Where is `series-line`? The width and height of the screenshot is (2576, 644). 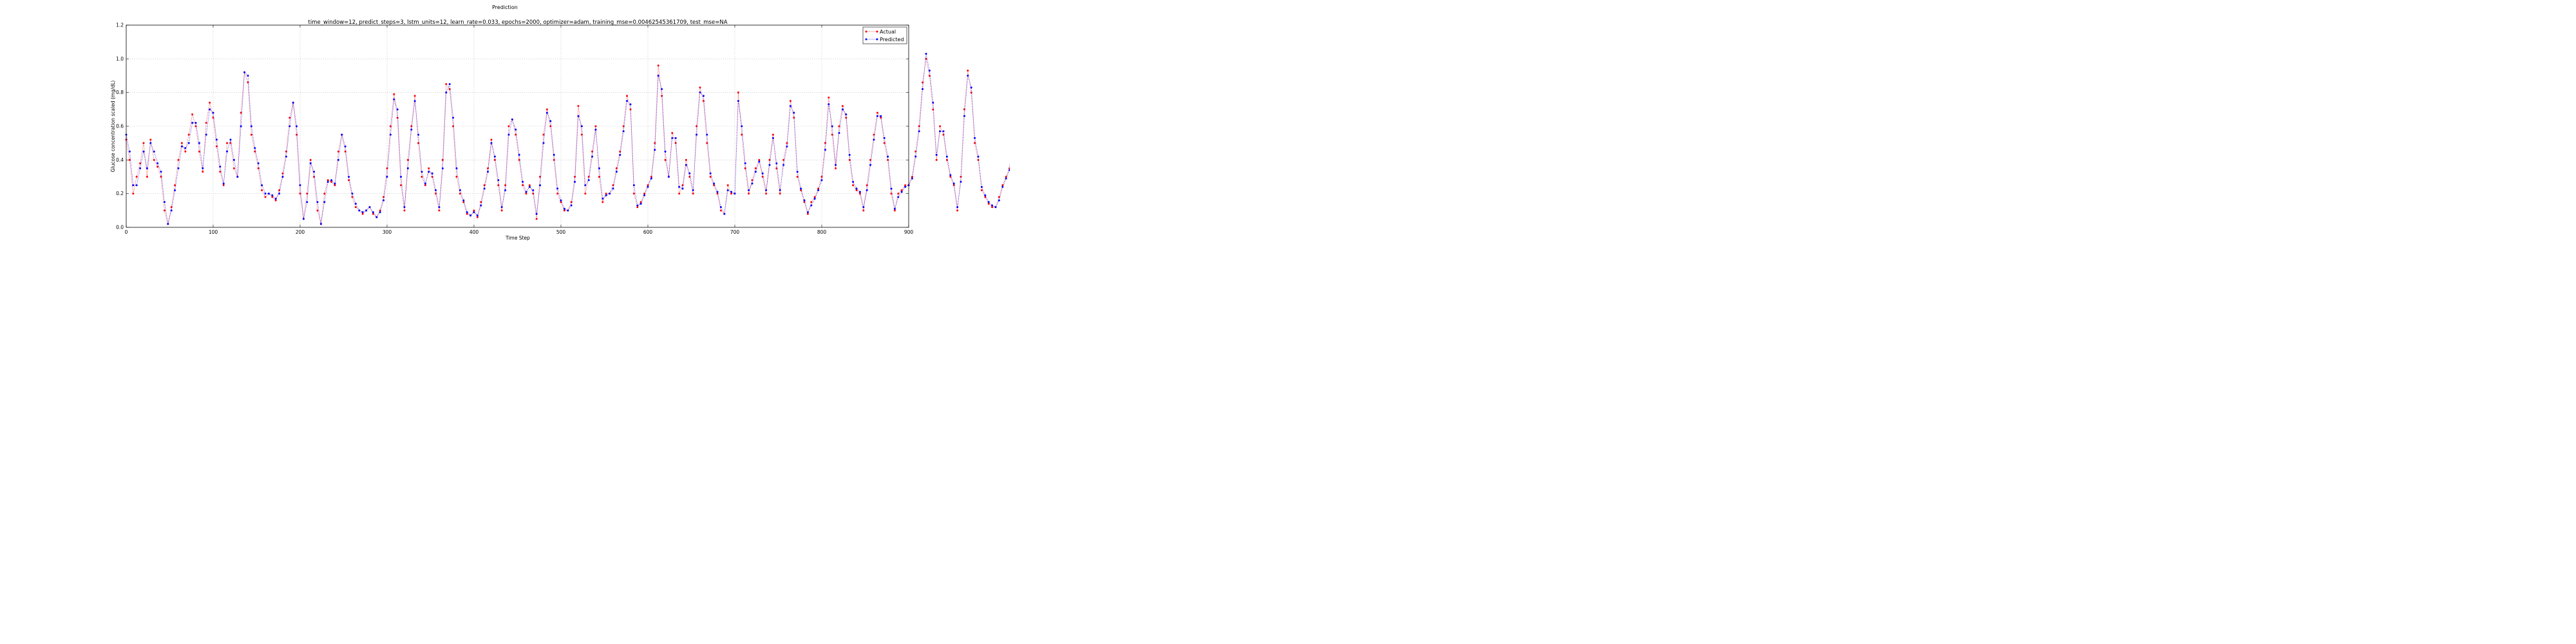
series-line is located at coordinates (568, 141).